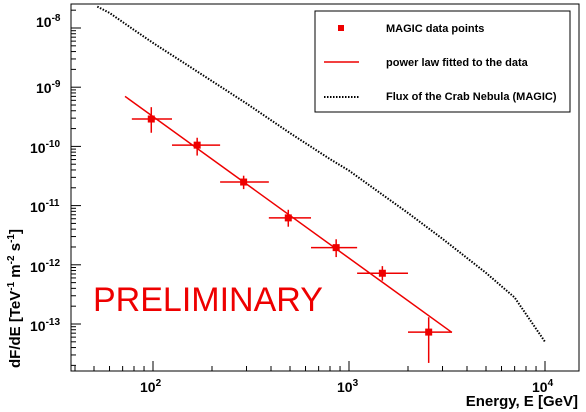  I want to click on legend-marker-points, so click(341, 28).